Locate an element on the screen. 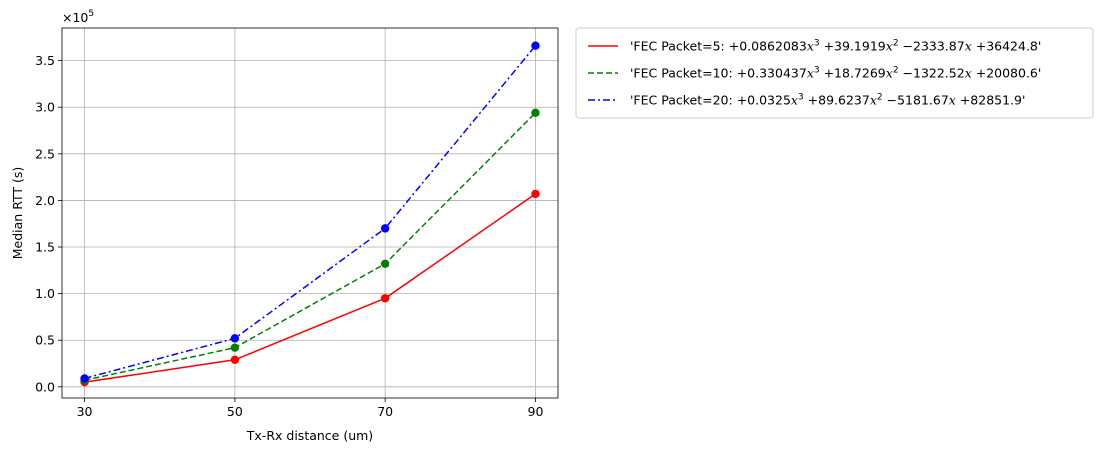 The height and width of the screenshot is (452, 1107). y-axis-multiplier: ×105 is located at coordinates (78, 17).